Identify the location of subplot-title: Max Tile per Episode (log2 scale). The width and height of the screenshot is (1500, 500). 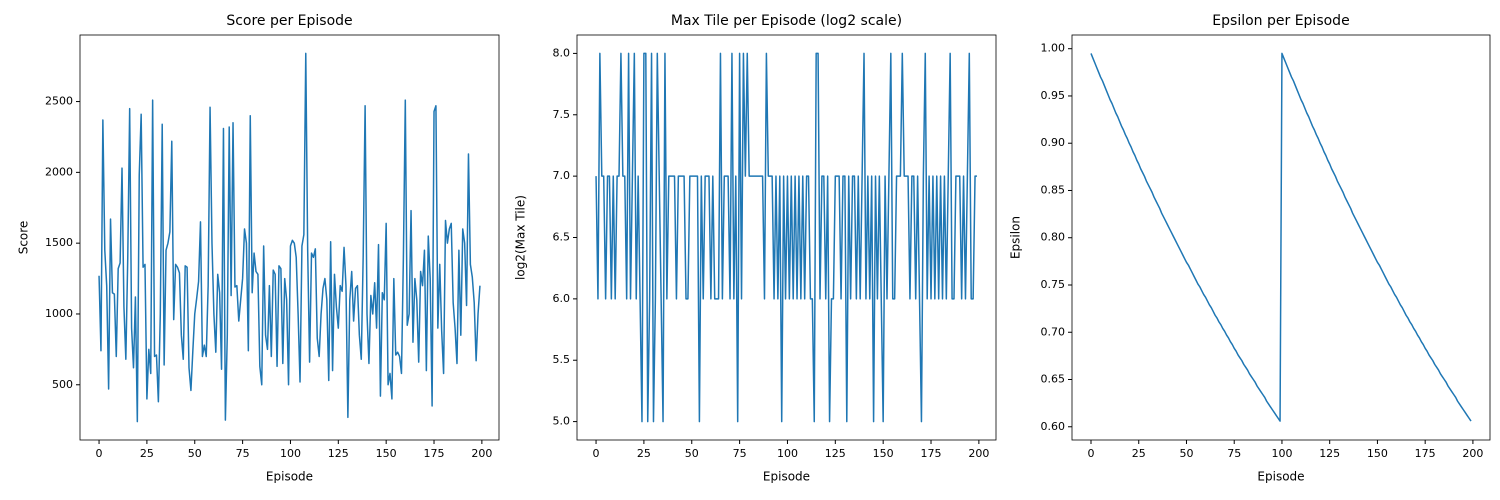
(786, 21).